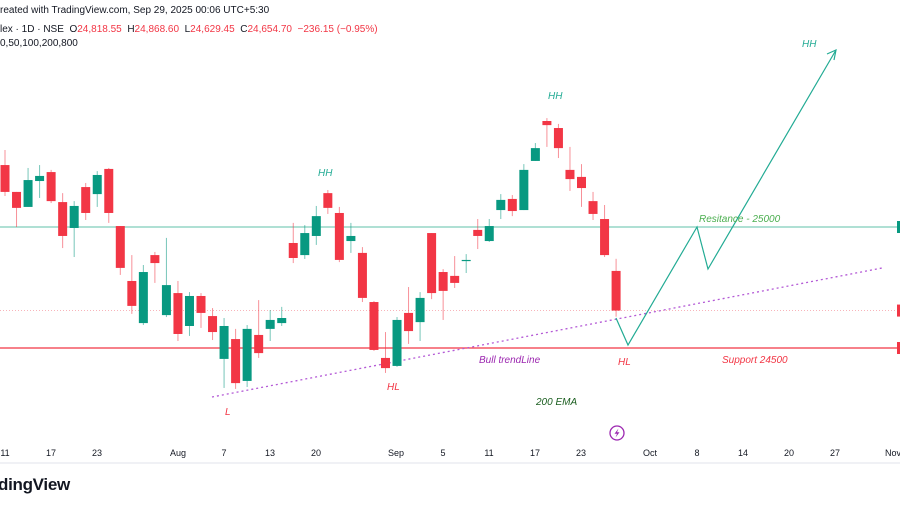 The height and width of the screenshot is (506, 900). Describe the element at coordinates (892, 453) in the screenshot. I see `x-tick-label: Nov` at that location.